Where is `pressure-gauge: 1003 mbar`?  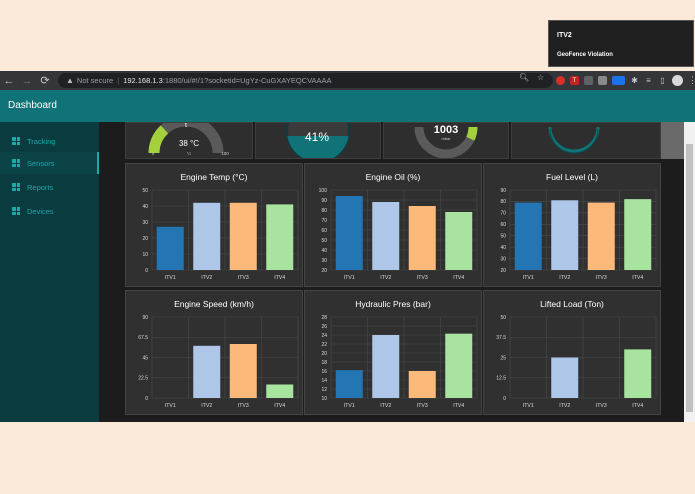 pressure-gauge: 1003 mbar is located at coordinates (446, 141).